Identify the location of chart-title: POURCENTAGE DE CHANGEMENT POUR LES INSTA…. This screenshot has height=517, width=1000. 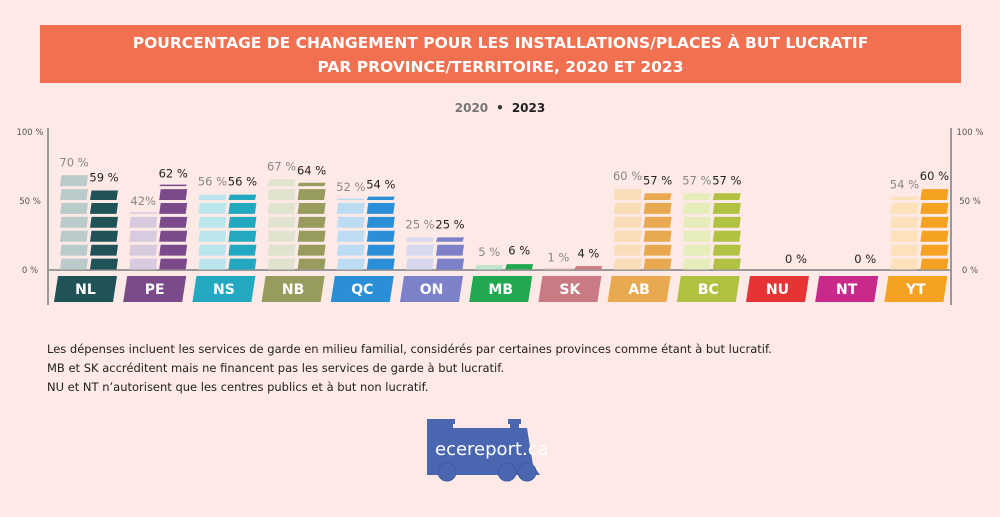
(500, 54).